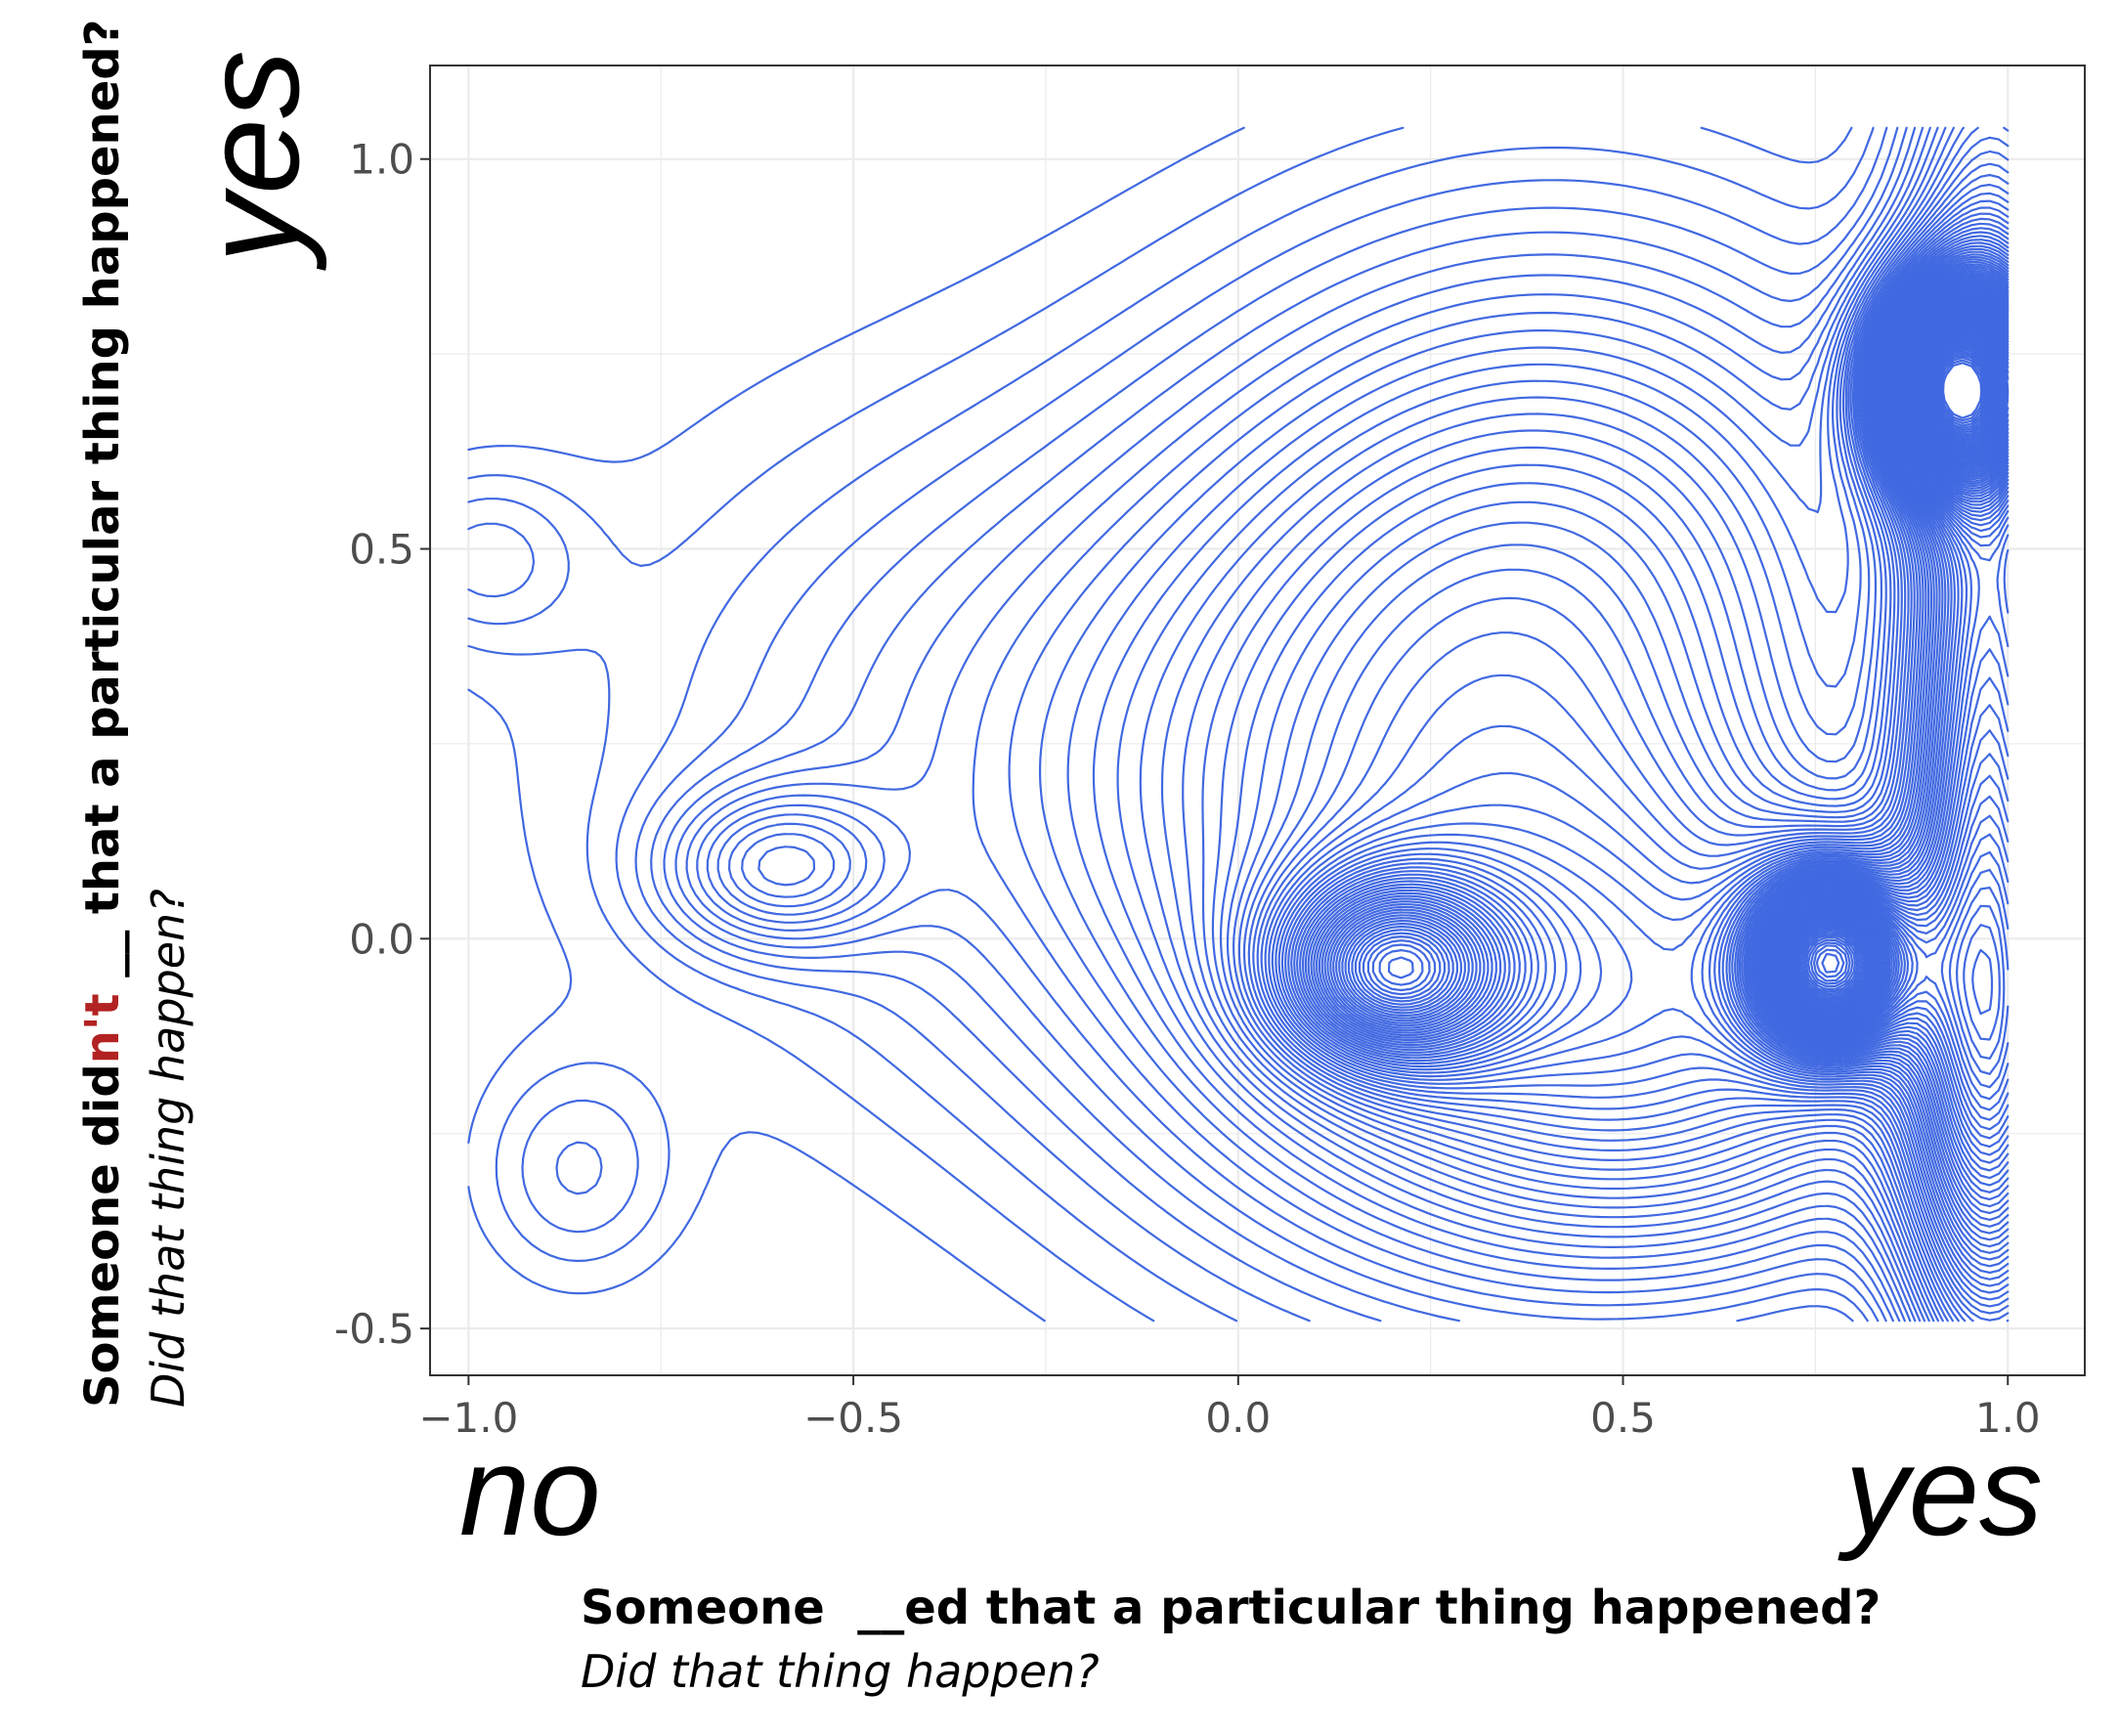  I want to click on y-end-word-yes: yes, so click(250, 160).